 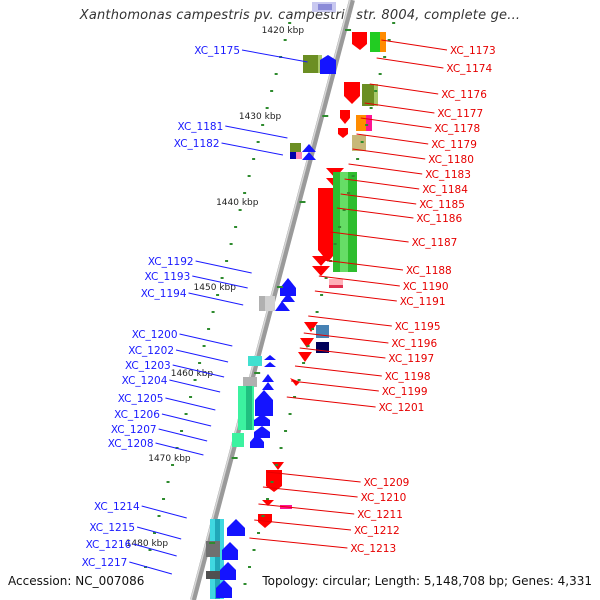 I want to click on gene-label-xc1199: XC_1199, so click(x=405, y=392).